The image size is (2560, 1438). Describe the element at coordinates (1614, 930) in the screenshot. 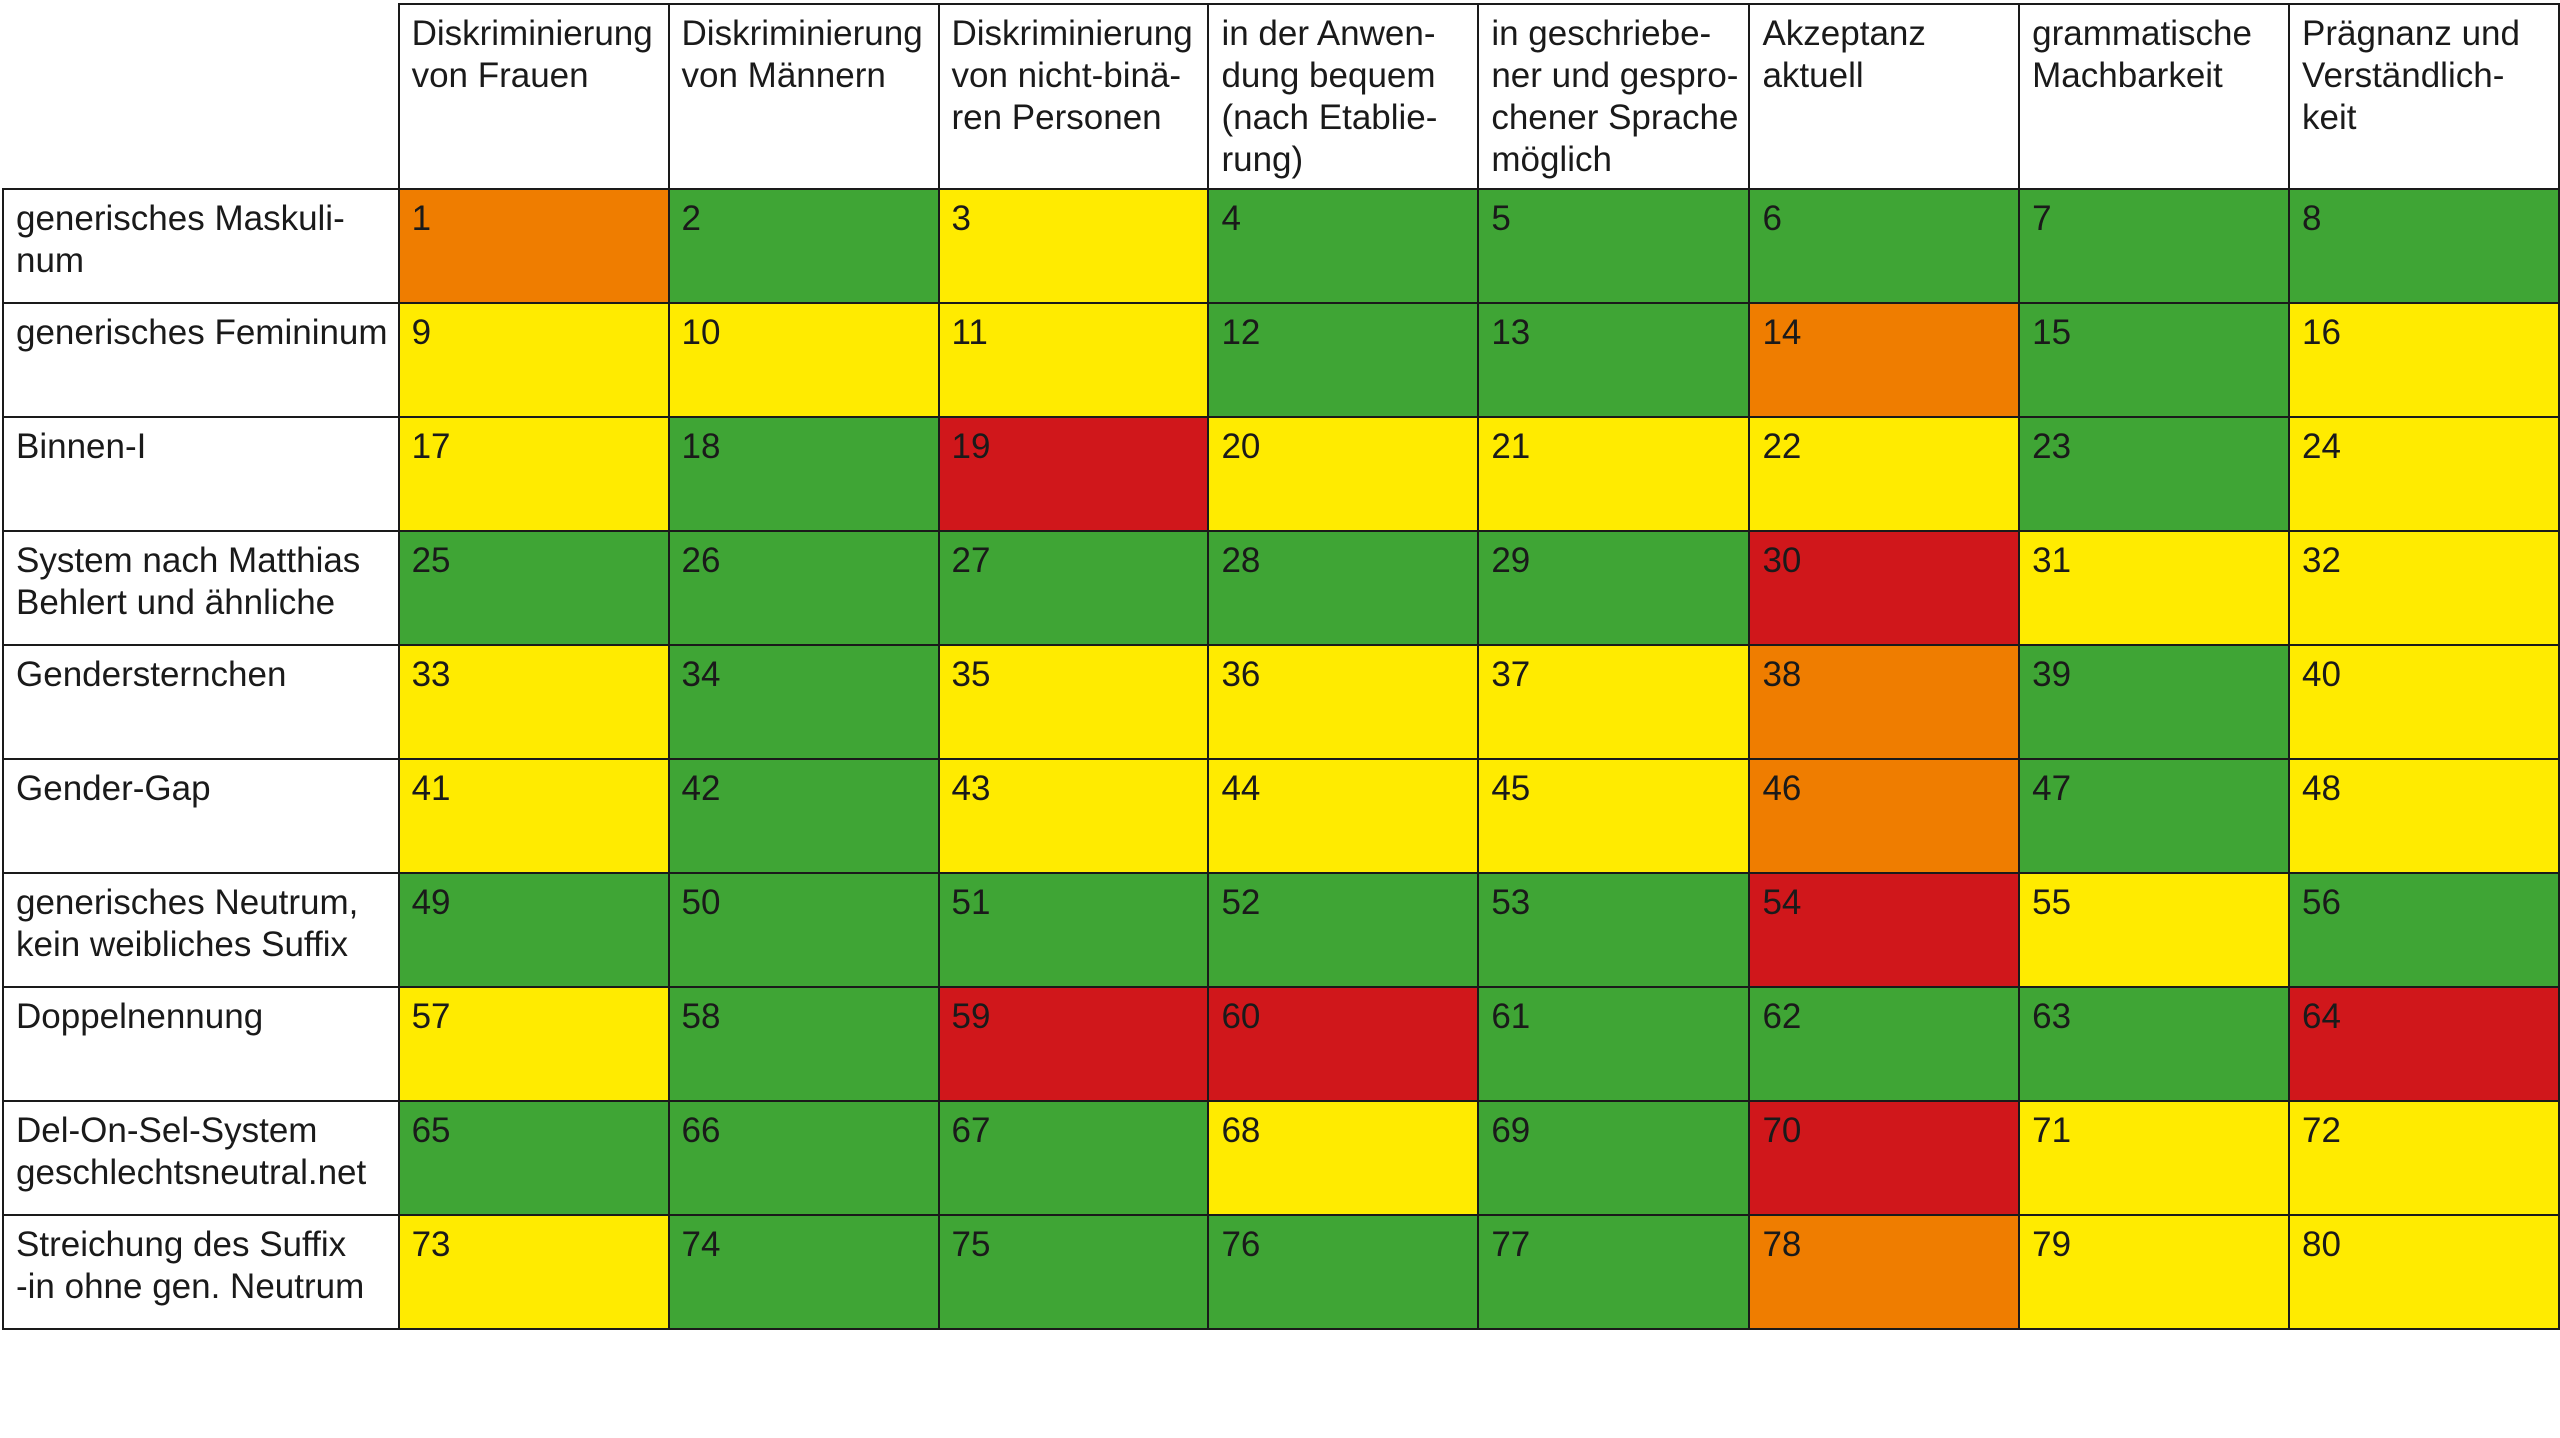

I see `rating-cell: 53` at that location.